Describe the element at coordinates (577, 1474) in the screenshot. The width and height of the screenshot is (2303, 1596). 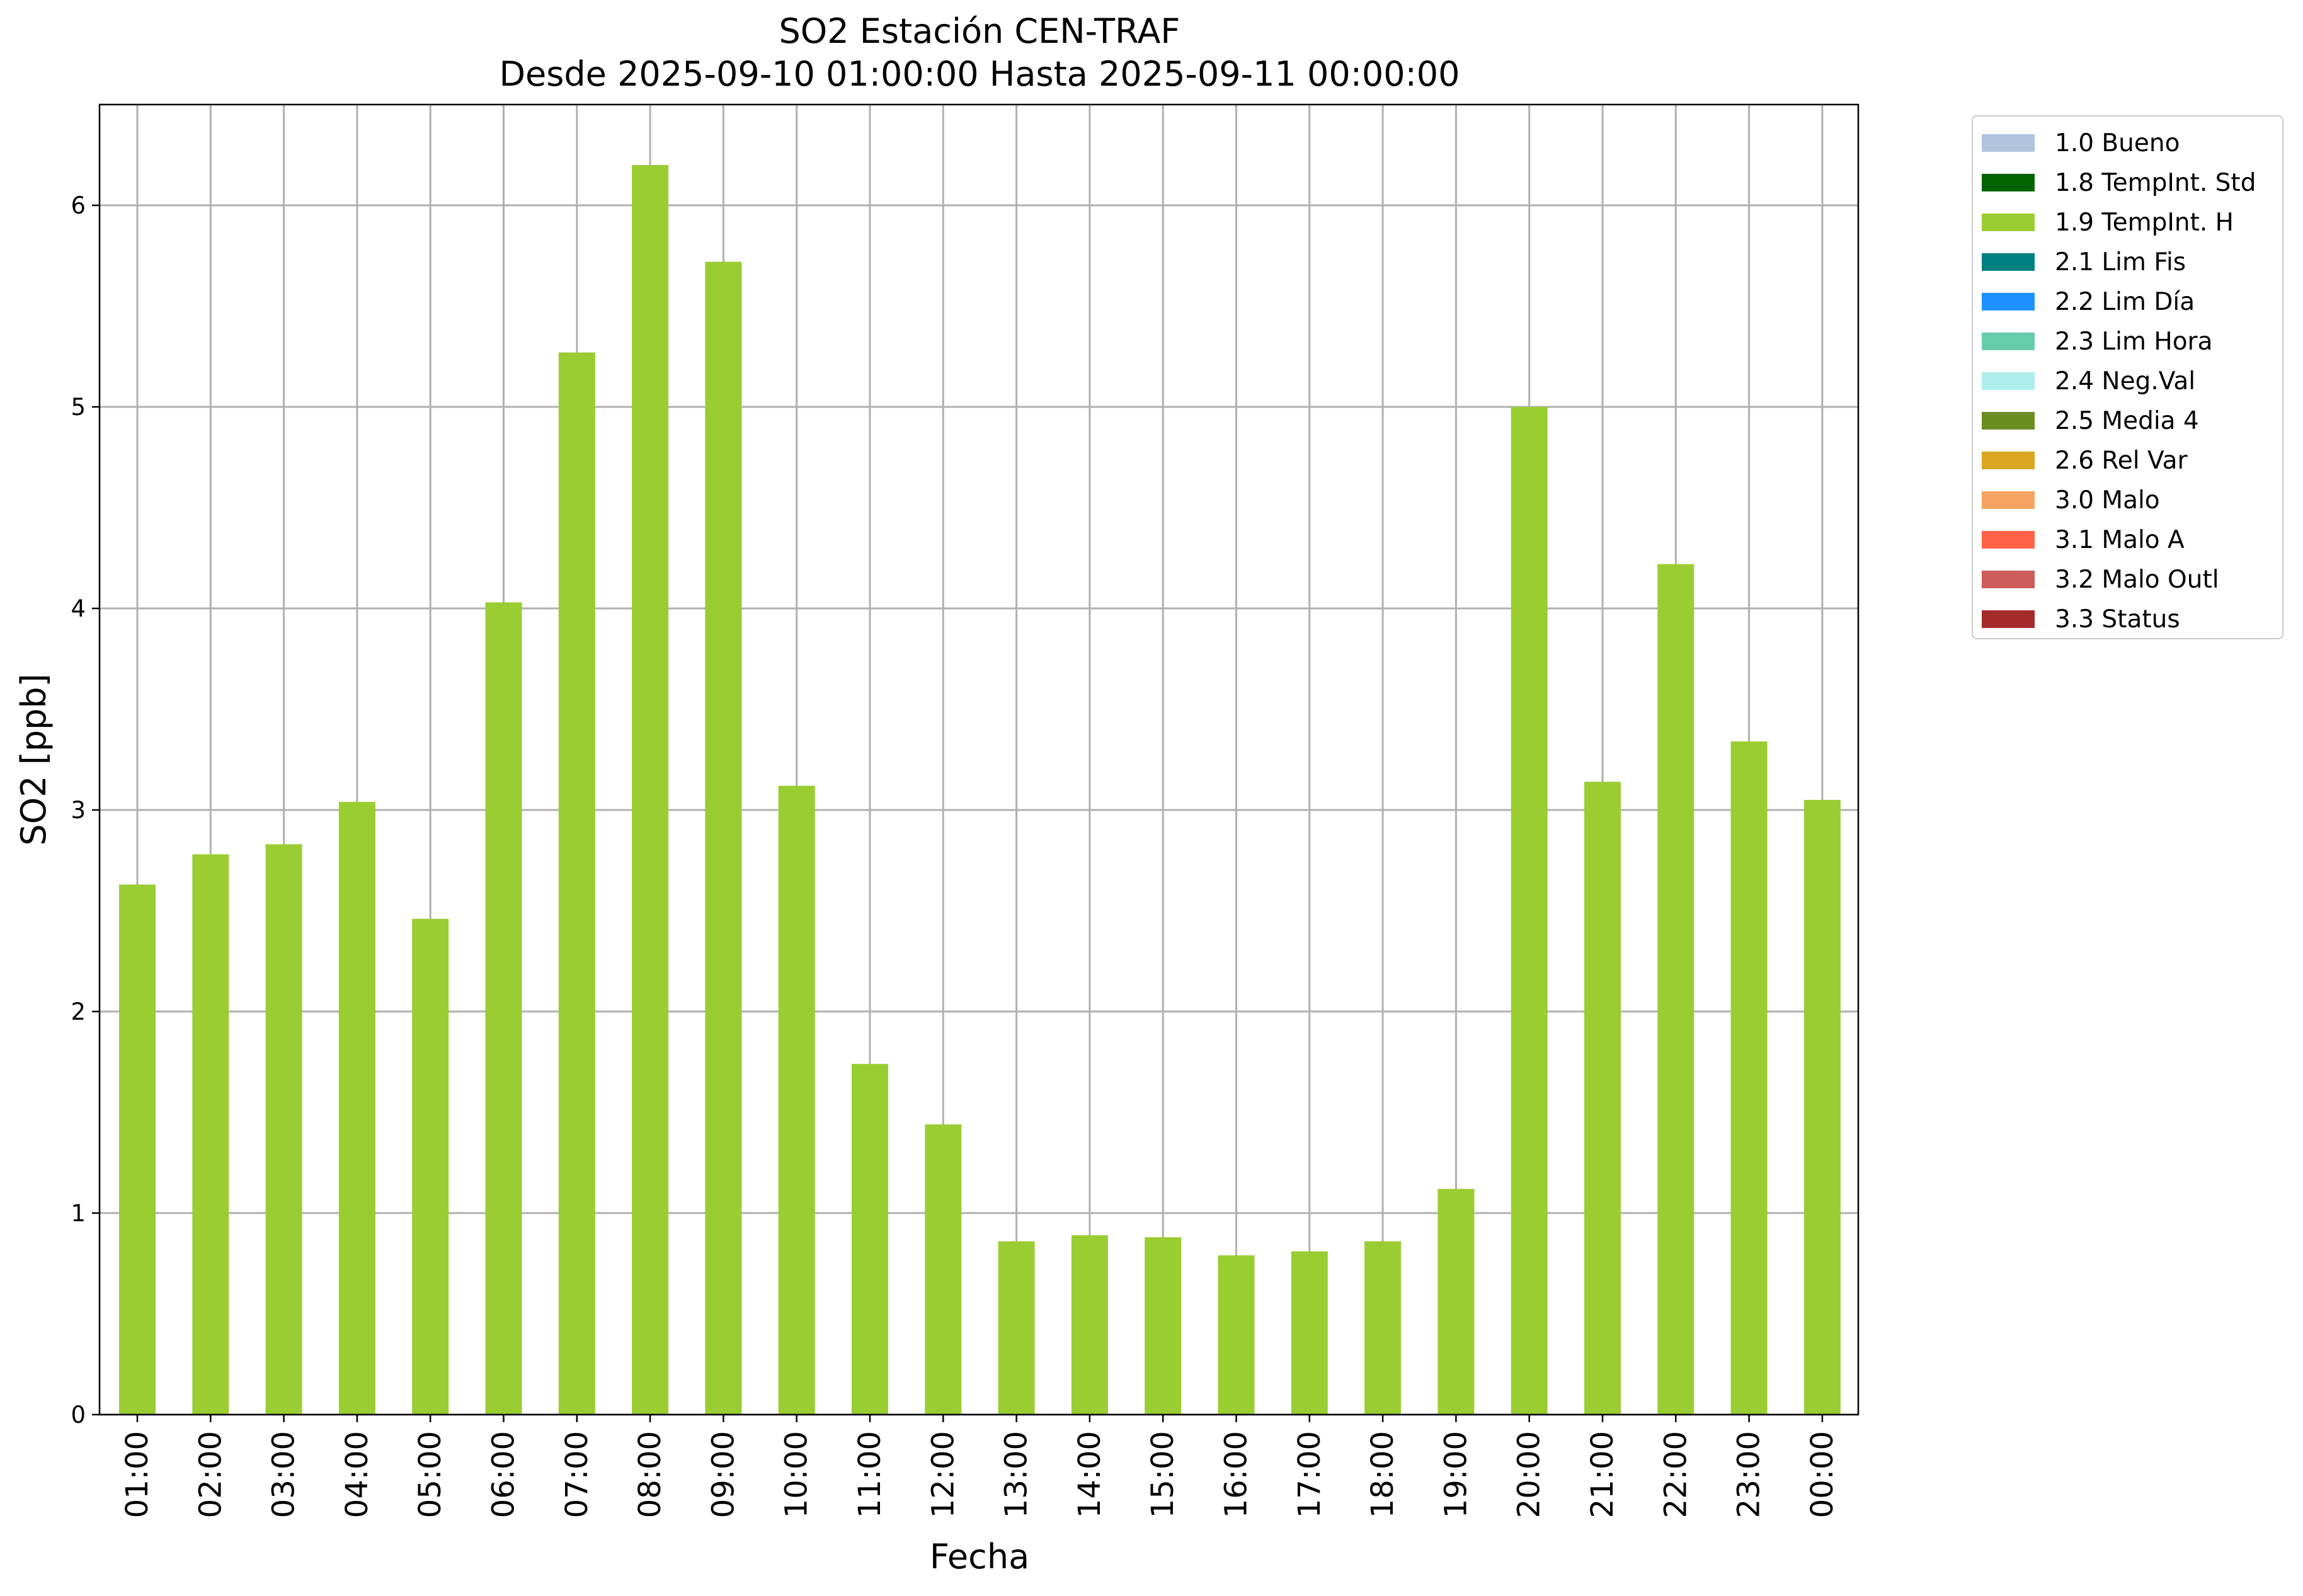
I see `x-tick-label: 07:00` at that location.